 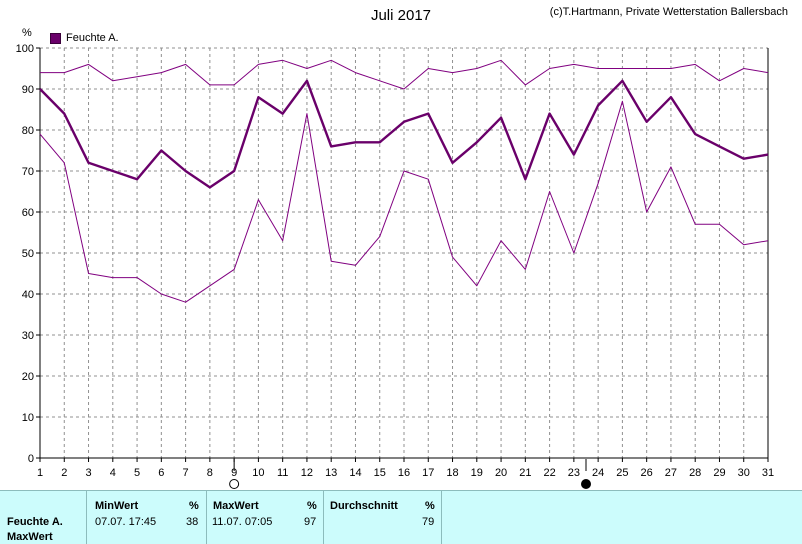 What do you see at coordinates (312, 506) in the screenshot?
I see `max-unit: %` at bounding box center [312, 506].